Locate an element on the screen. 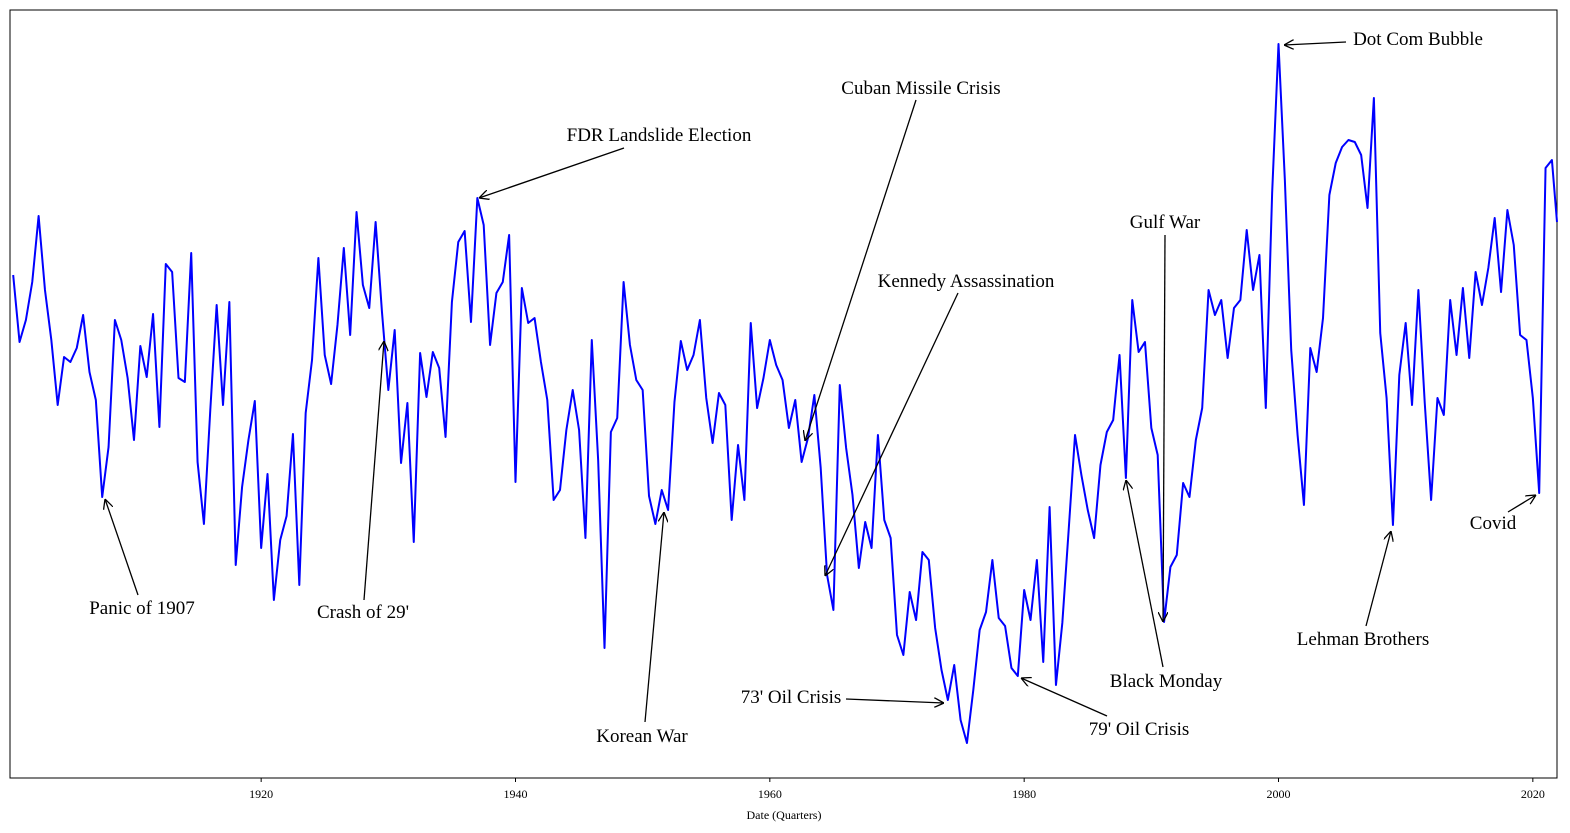  annotation: Korean War is located at coordinates (642, 736).